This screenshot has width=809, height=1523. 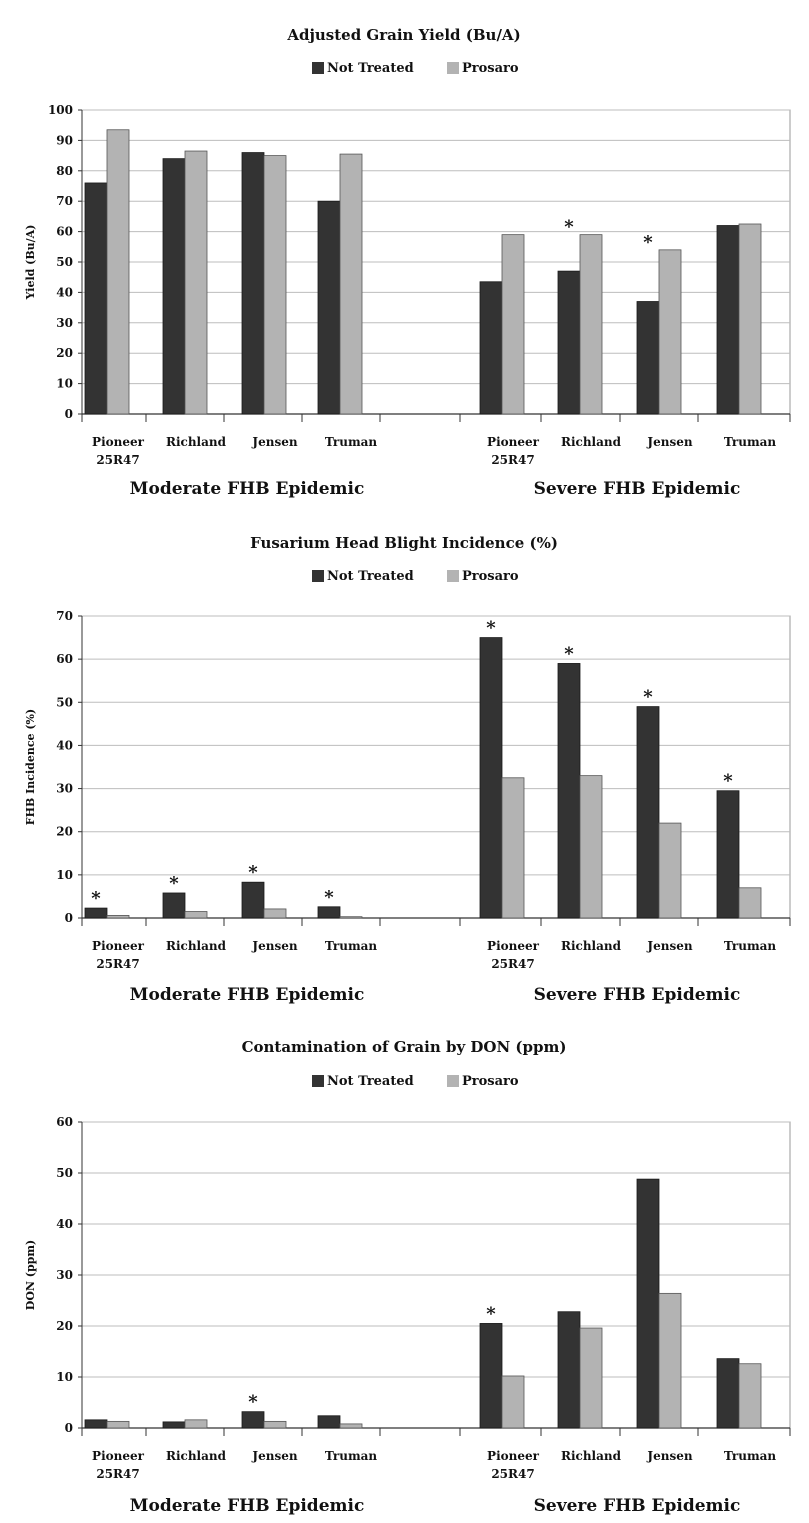 What do you see at coordinates (30, 1275) in the screenshot?
I see `y-axis-label: DON (ppm)` at bounding box center [30, 1275].